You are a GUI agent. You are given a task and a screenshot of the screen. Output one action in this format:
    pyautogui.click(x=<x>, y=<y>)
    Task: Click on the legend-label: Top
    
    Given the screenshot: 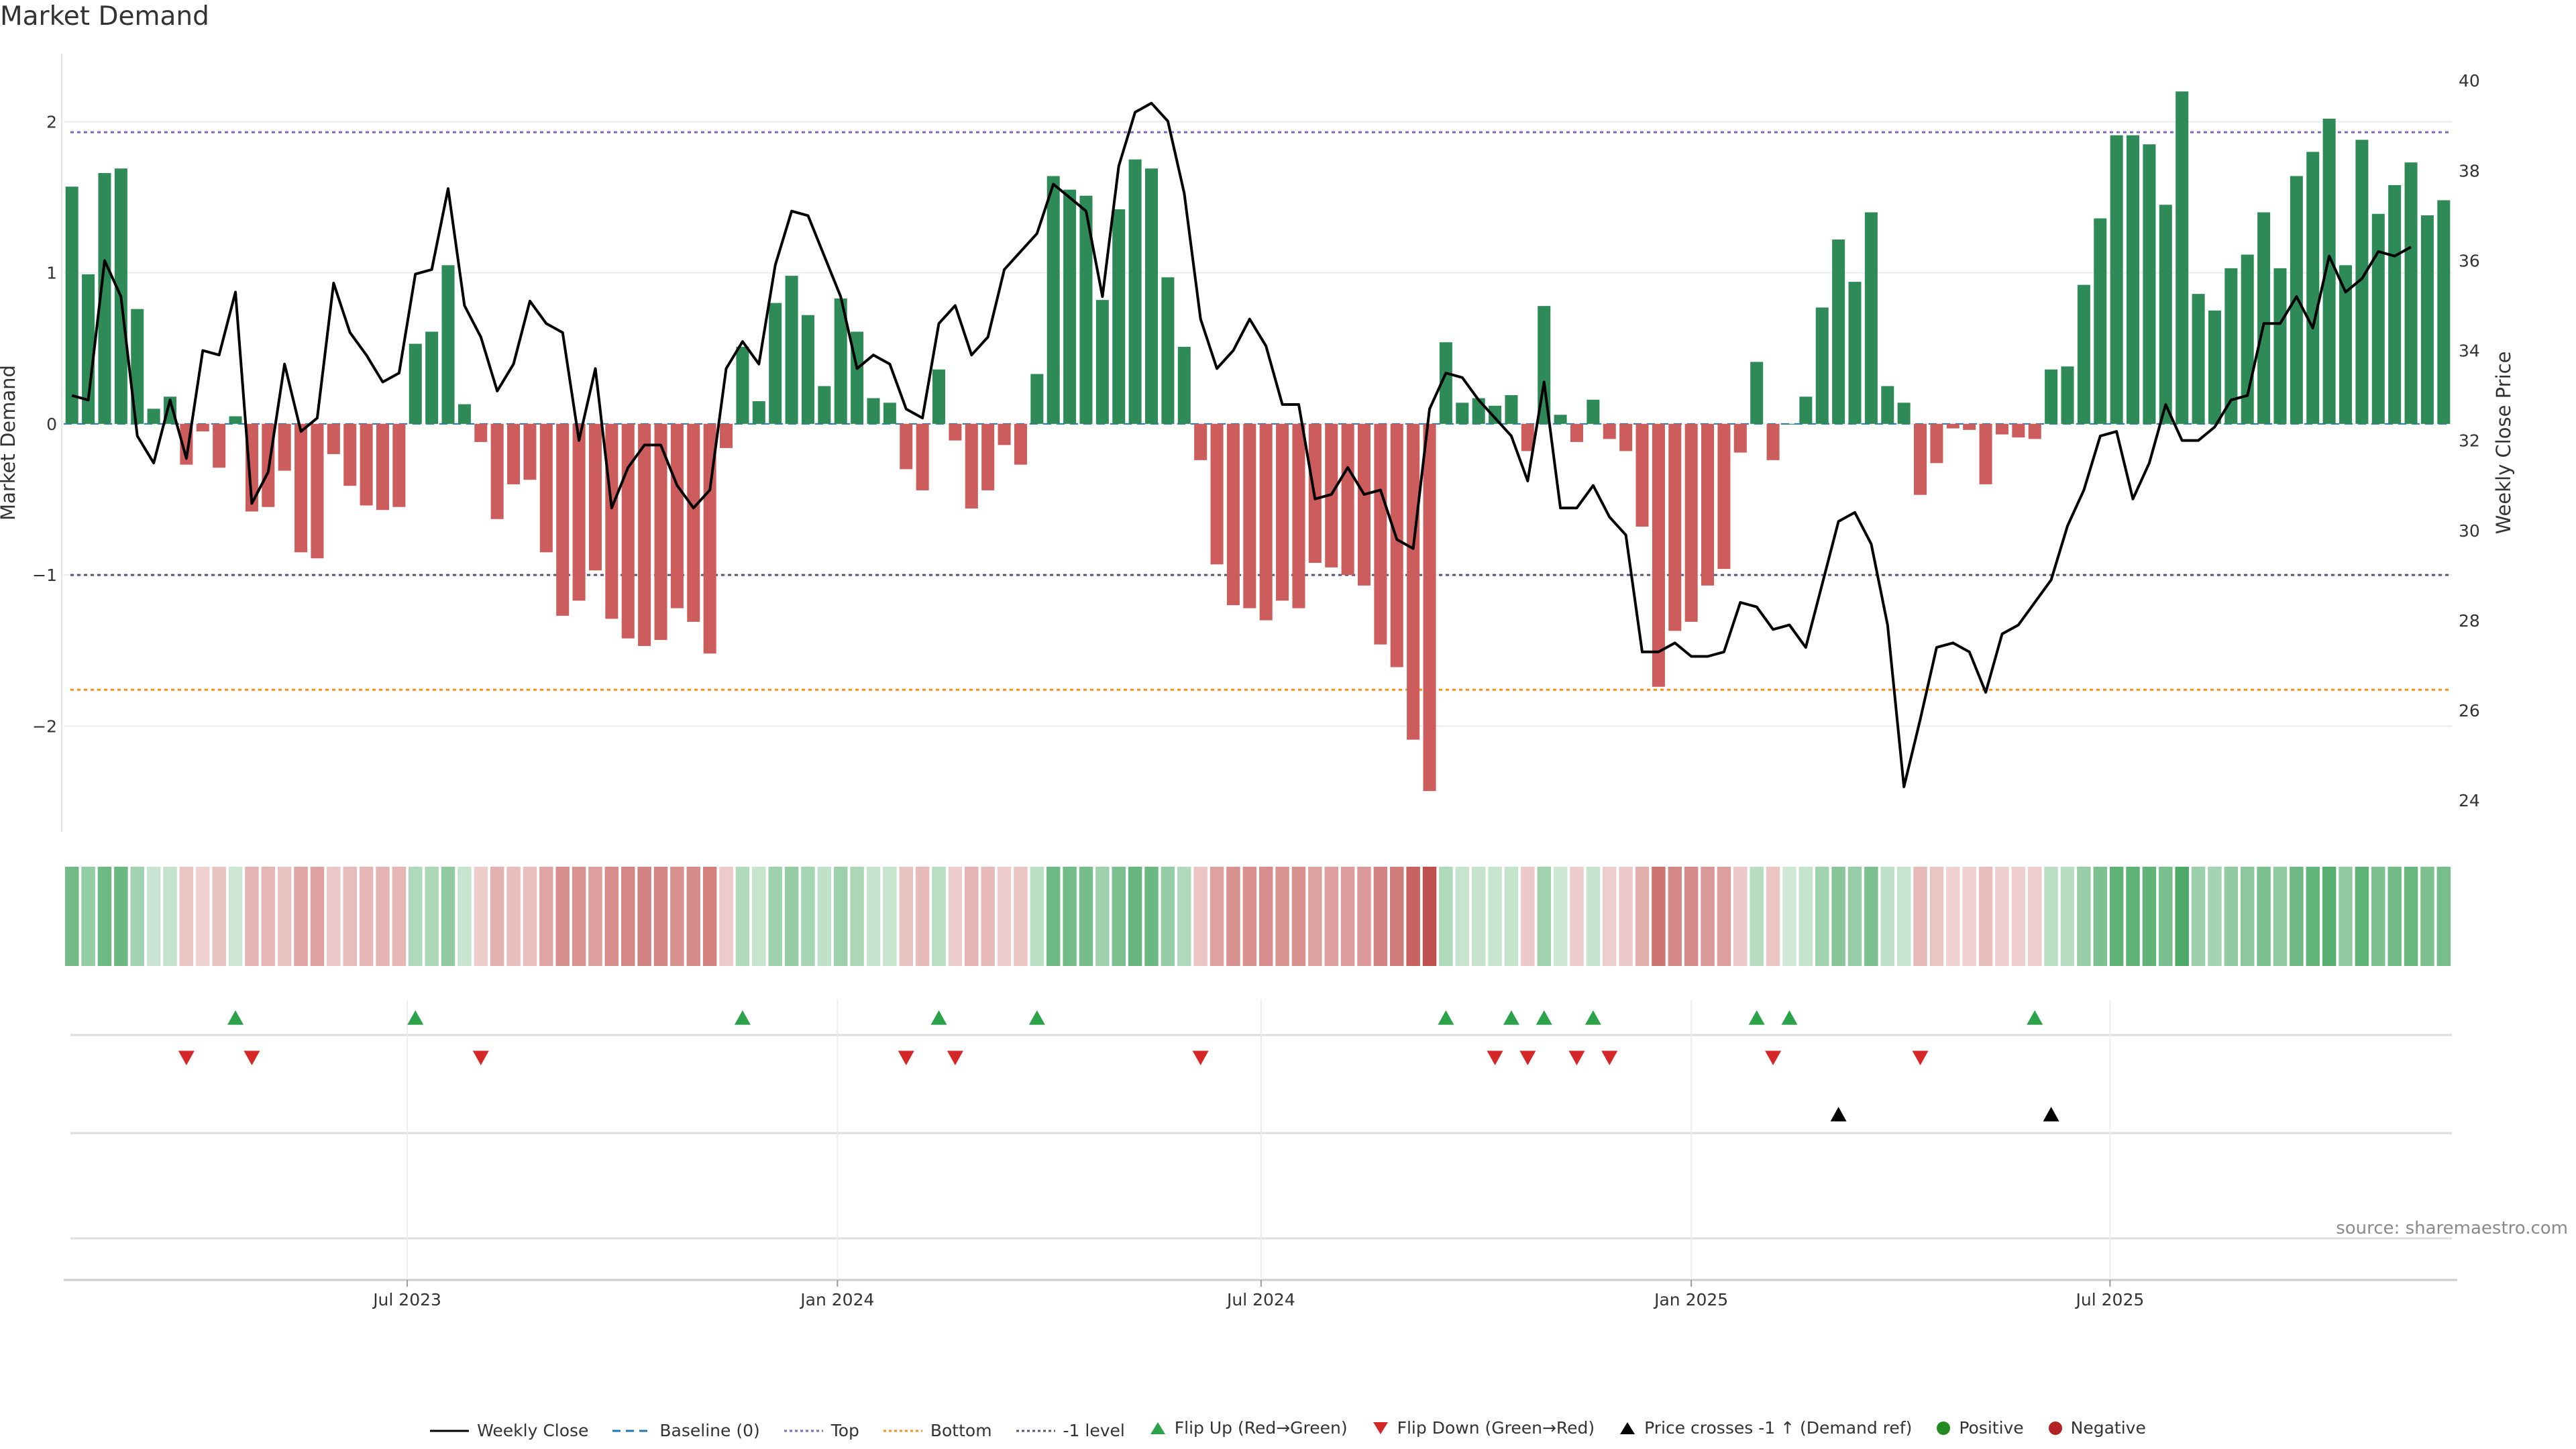 What is the action you would take?
    pyautogui.click(x=844, y=1430)
    